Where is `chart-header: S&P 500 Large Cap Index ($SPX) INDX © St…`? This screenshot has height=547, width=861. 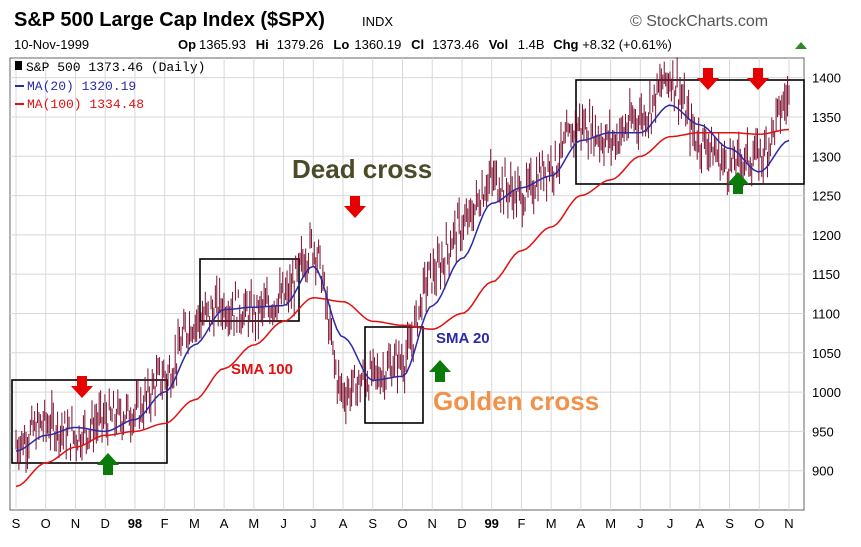 chart-header: S&P 500 Large Cap Index ($SPX) INDX © St… is located at coordinates (410, 30).